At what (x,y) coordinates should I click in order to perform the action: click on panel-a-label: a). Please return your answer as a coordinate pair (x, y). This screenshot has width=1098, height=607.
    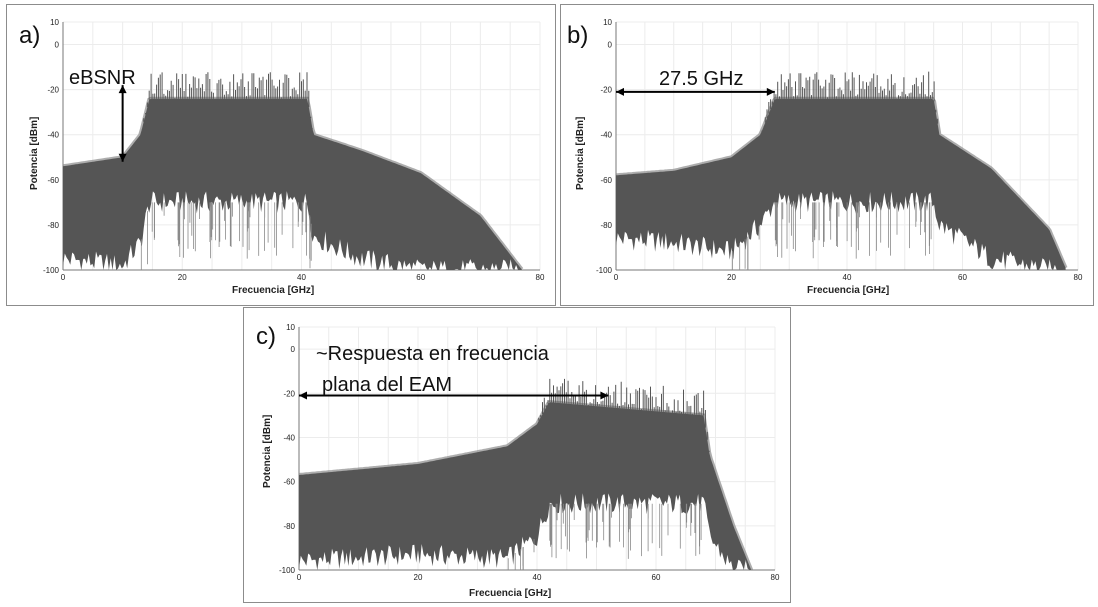
    Looking at the image, I should click on (29, 35).